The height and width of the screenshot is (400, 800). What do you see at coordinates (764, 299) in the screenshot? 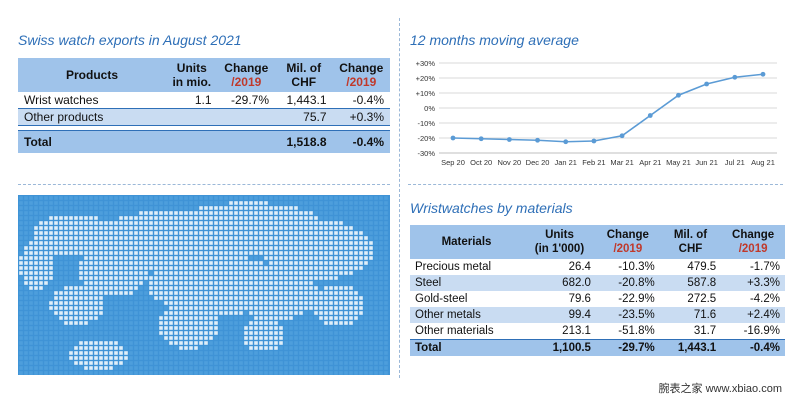
I see `row-change-chf: -4.2%` at bounding box center [764, 299].